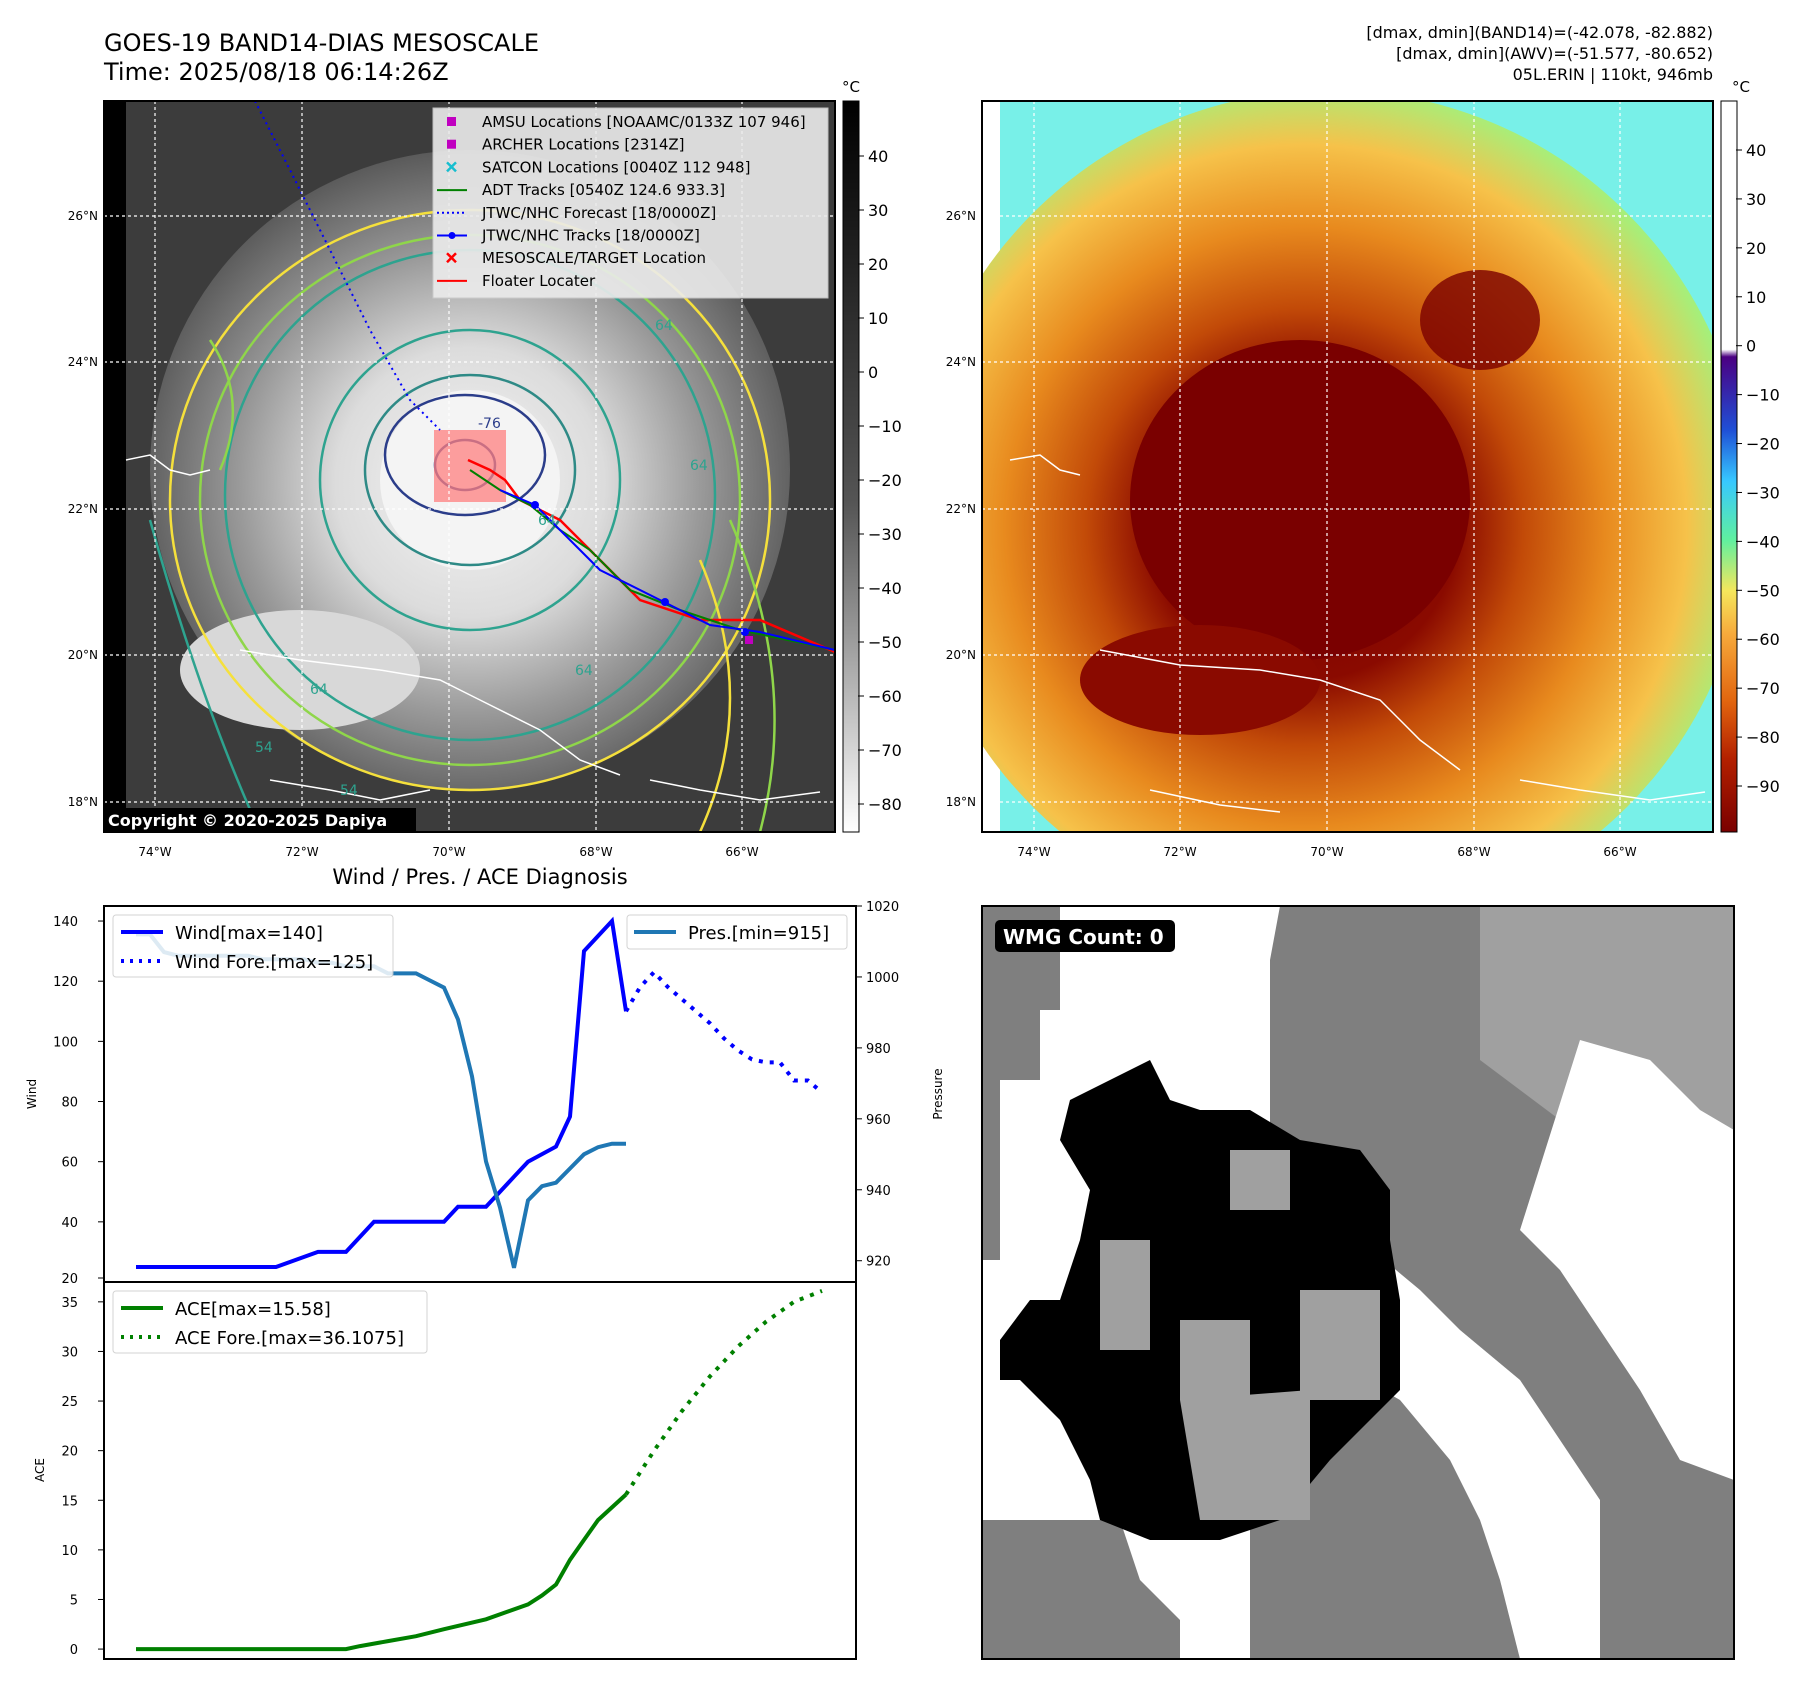  I want to click on figure-title-line2: Time: 2025/08/18 06:14:26Z, so click(276, 72).